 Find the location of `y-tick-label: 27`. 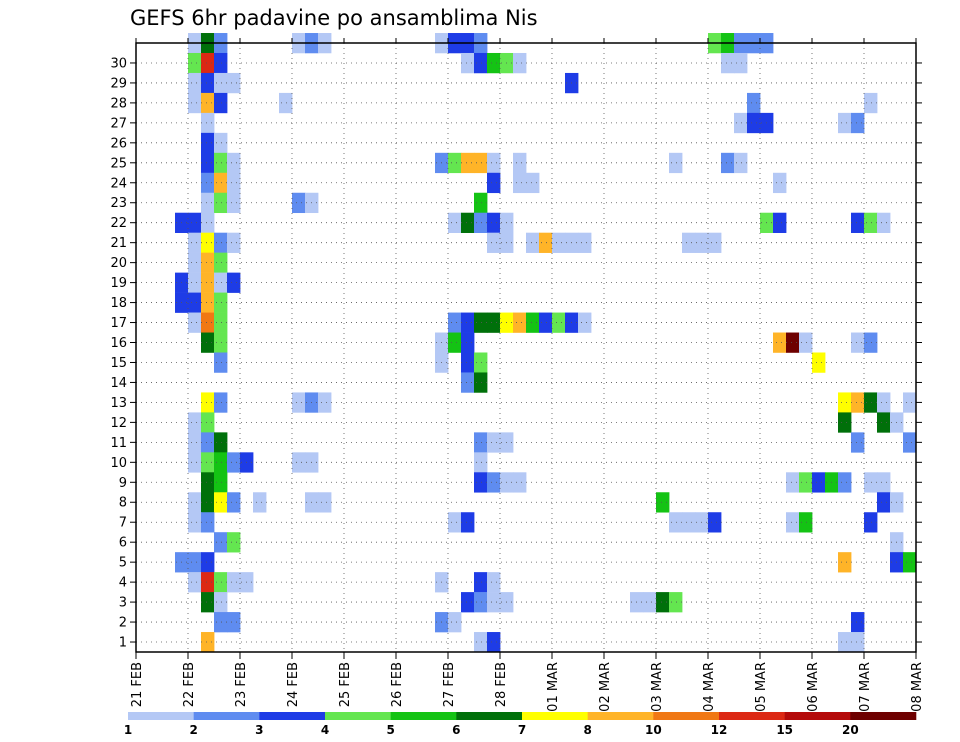

y-tick-label: 27 is located at coordinates (118, 123).